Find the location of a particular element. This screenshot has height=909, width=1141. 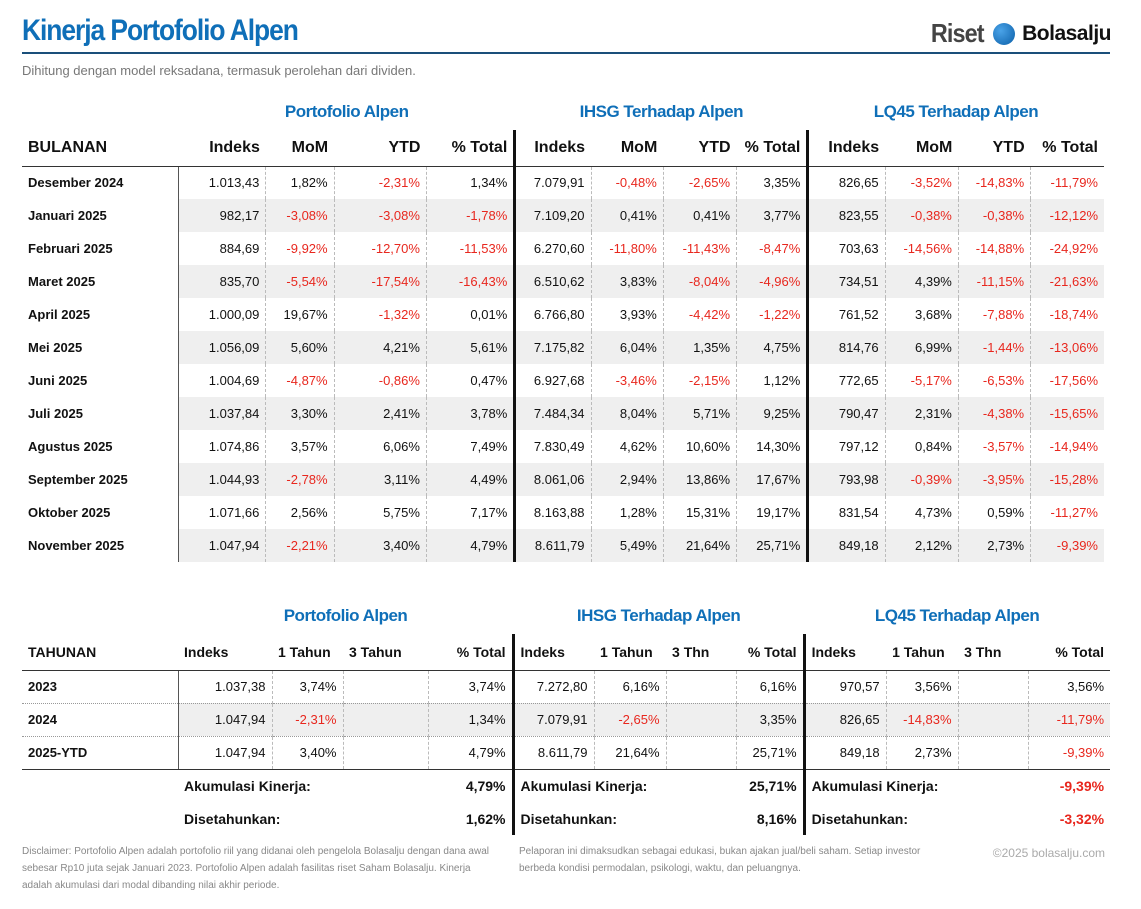

cell-value: -15,28% is located at coordinates (1067, 479).